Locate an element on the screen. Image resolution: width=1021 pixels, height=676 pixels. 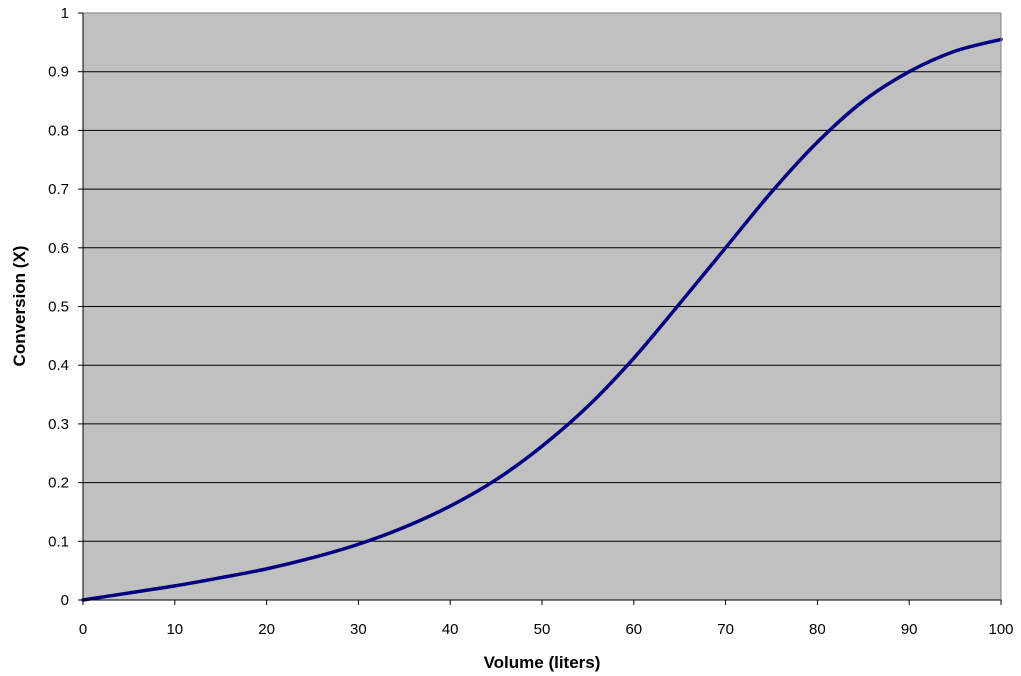
x-tick-label: 80 is located at coordinates (817, 629).